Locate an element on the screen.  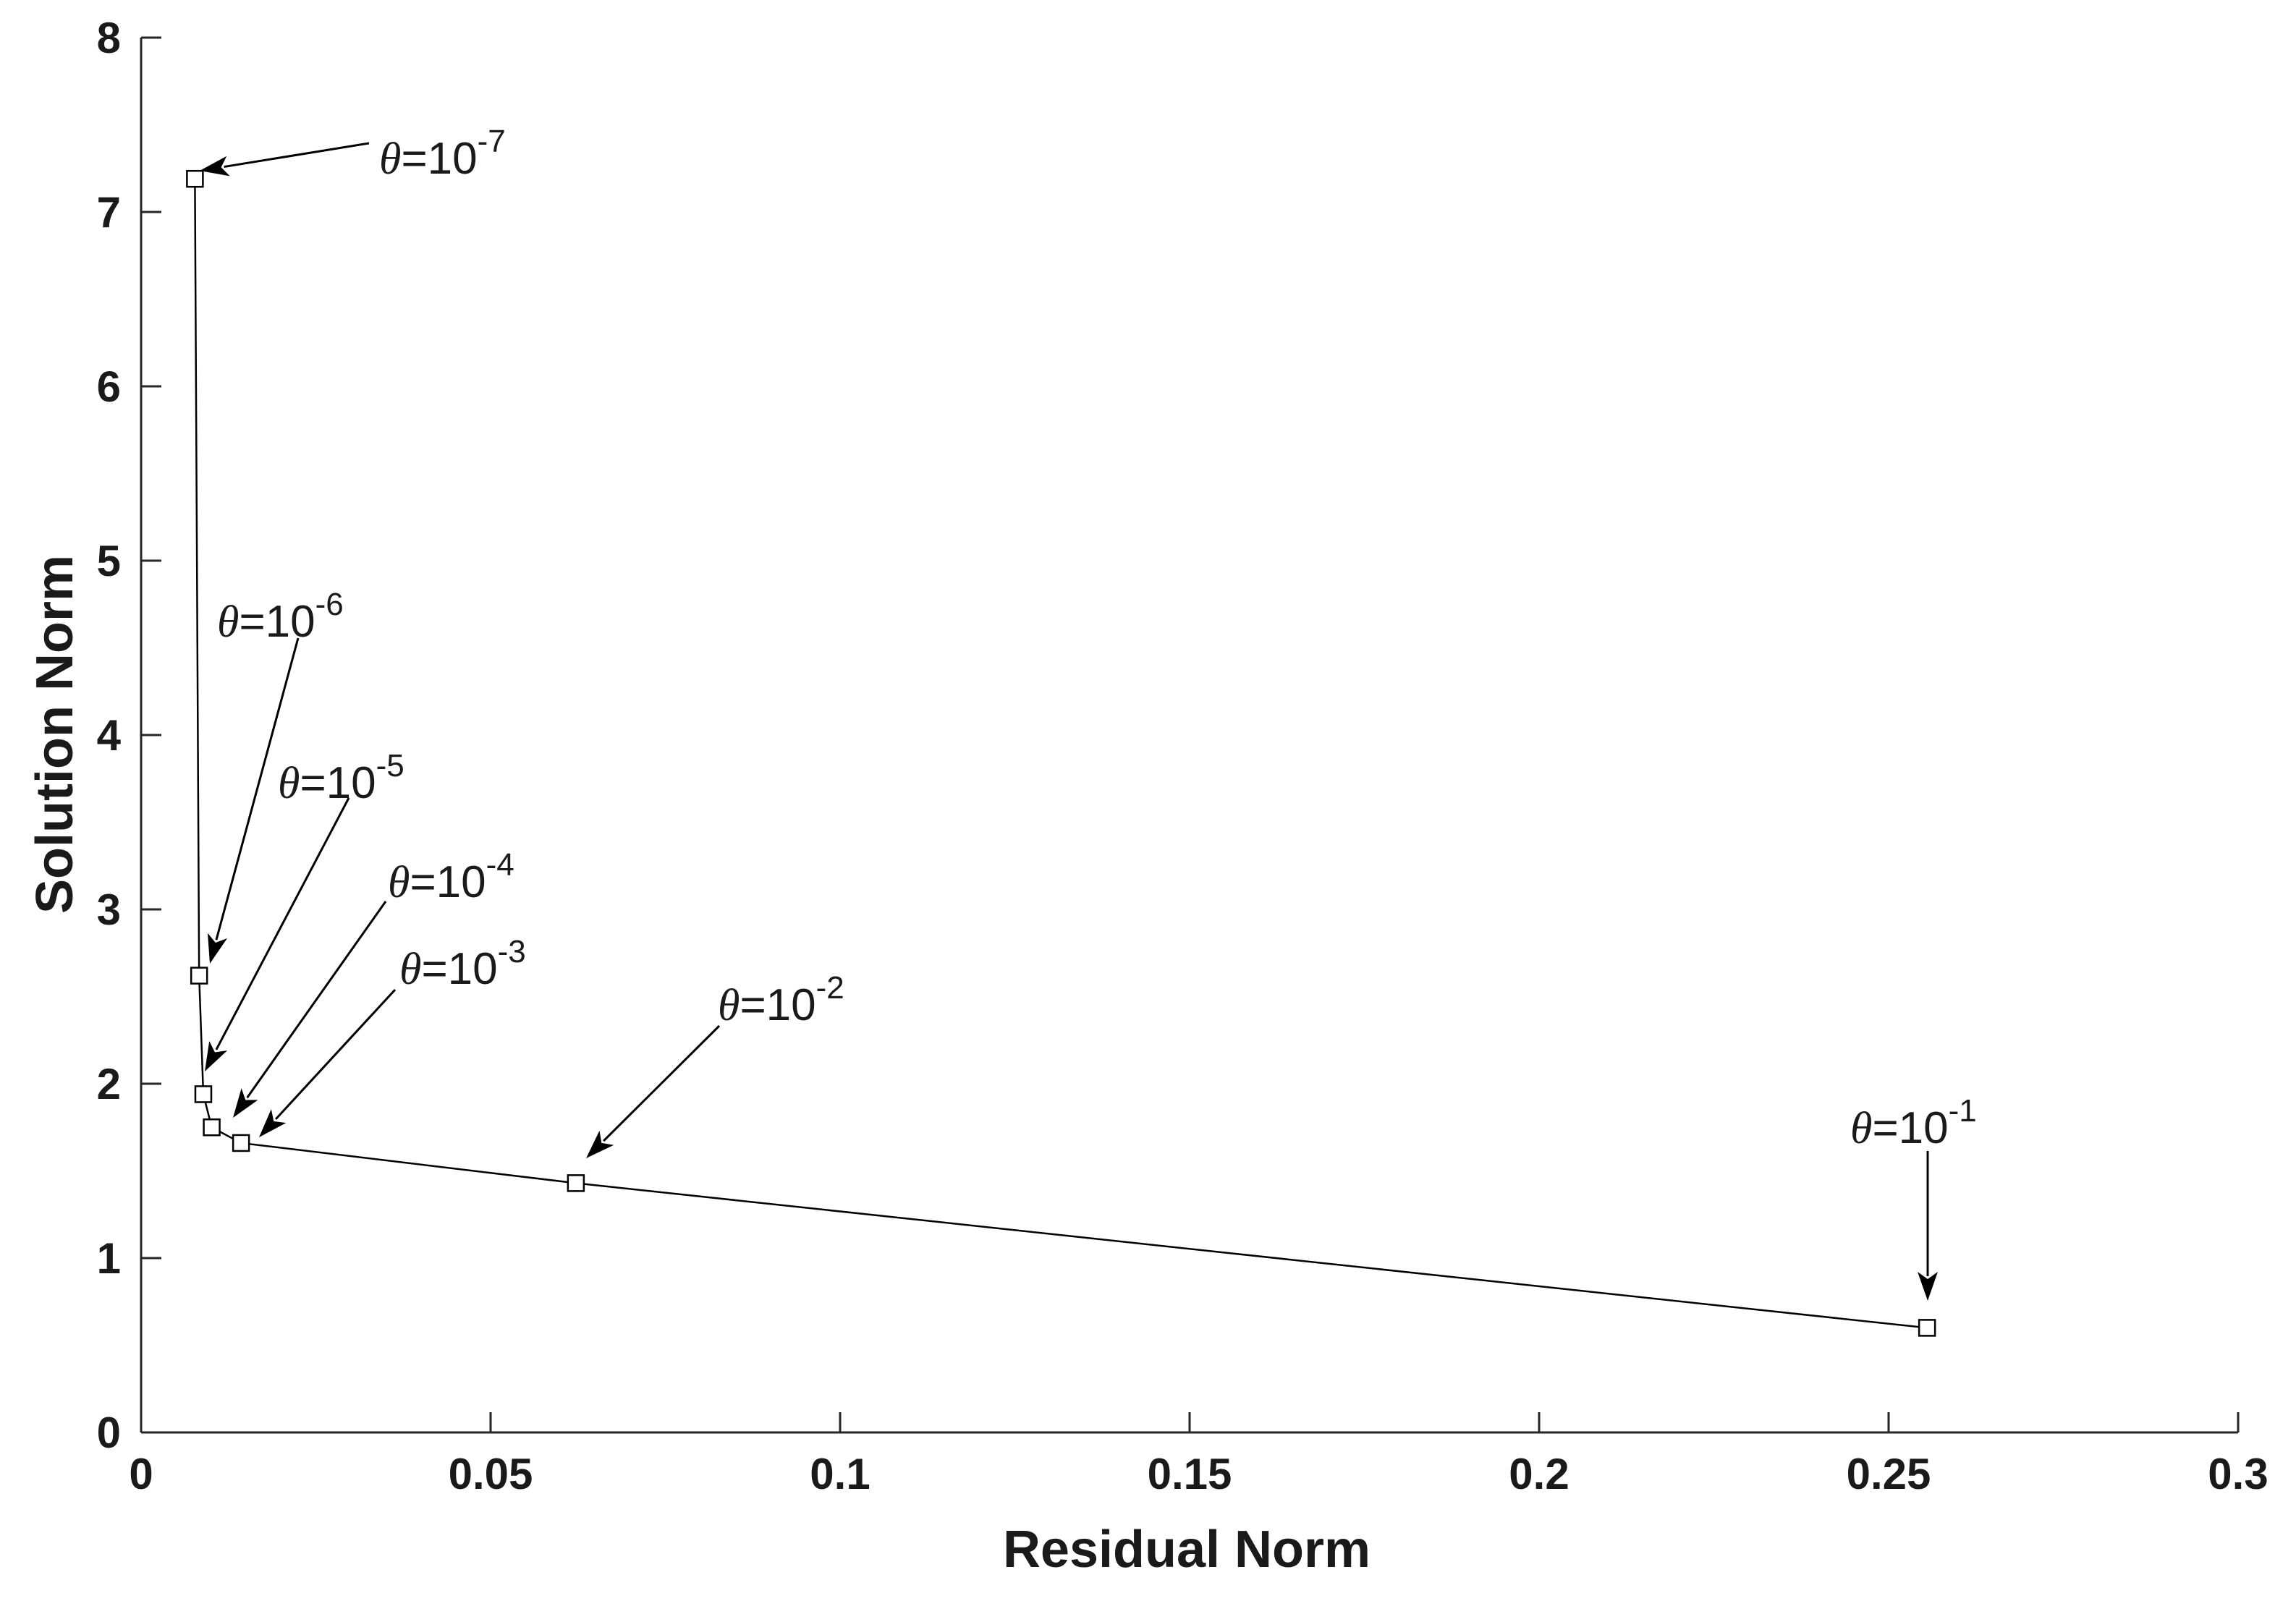
annotation-exponent: -1 is located at coordinates (1963, 1111).